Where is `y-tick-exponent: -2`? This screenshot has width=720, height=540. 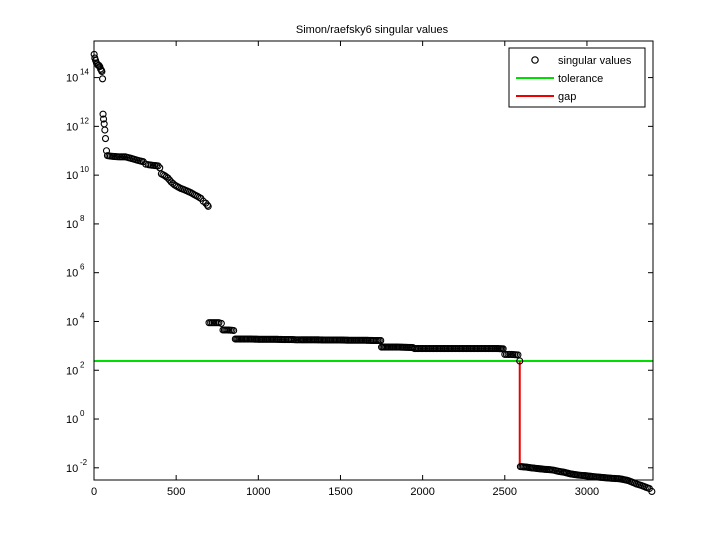
y-tick-exponent: -2 is located at coordinates (84, 462).